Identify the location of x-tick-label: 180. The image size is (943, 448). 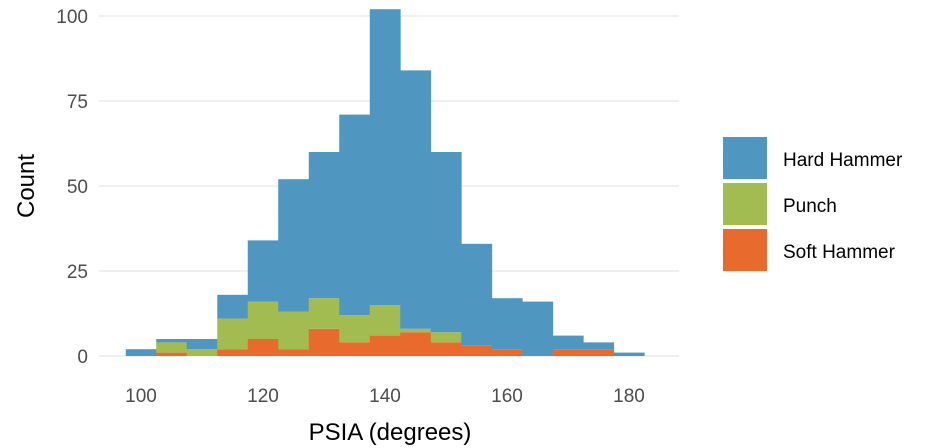
(629, 396).